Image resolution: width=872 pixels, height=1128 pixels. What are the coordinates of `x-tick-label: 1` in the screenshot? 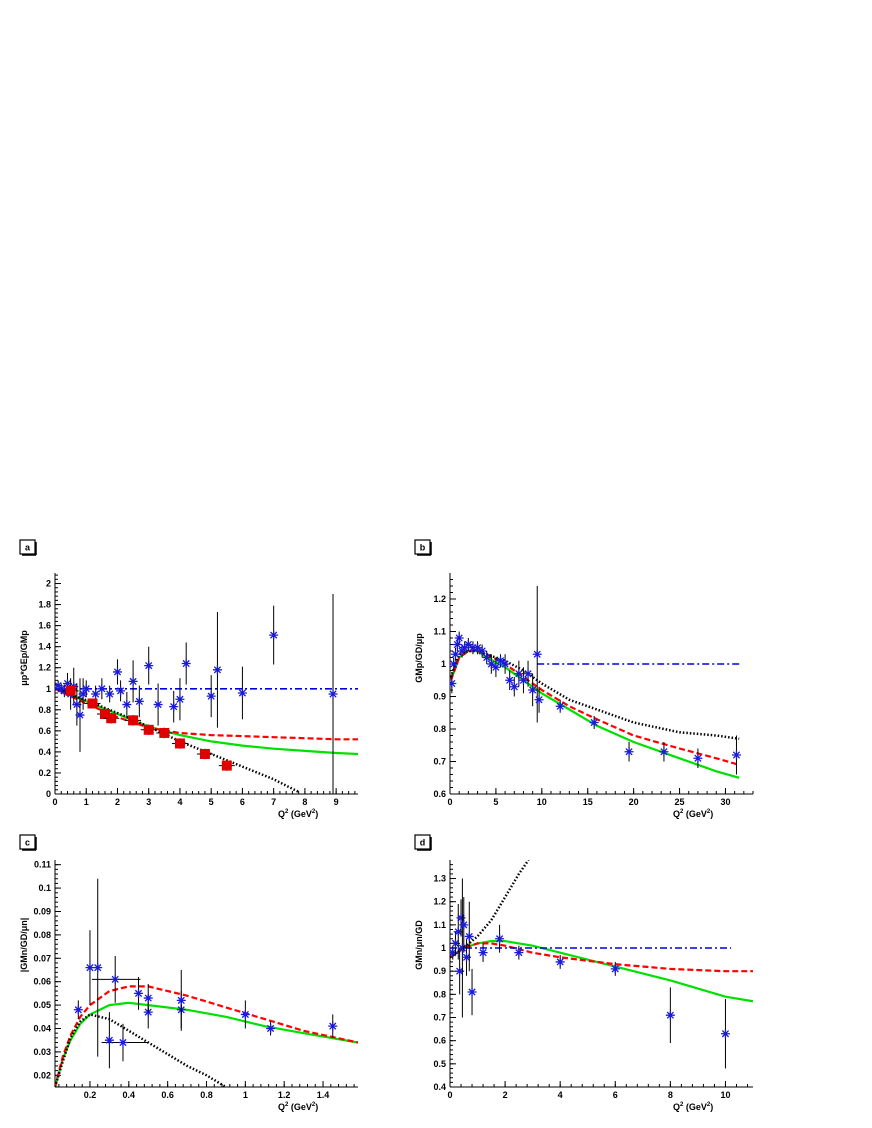 It's located at (245, 1095).